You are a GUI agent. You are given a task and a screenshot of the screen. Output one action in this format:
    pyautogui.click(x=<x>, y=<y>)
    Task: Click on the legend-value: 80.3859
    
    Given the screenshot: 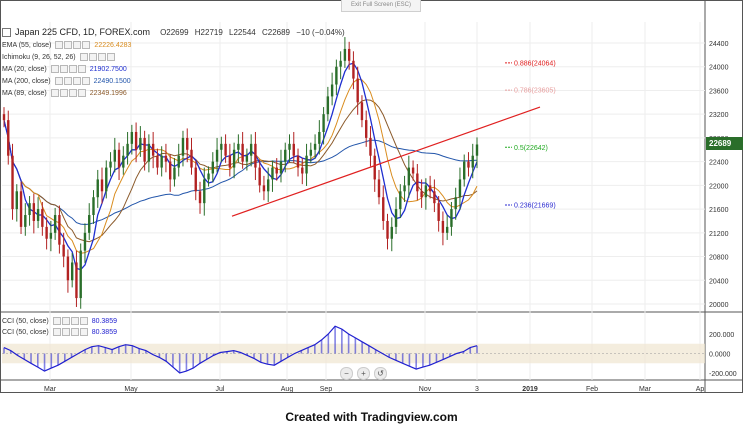 What is the action you would take?
    pyautogui.click(x=104, y=321)
    